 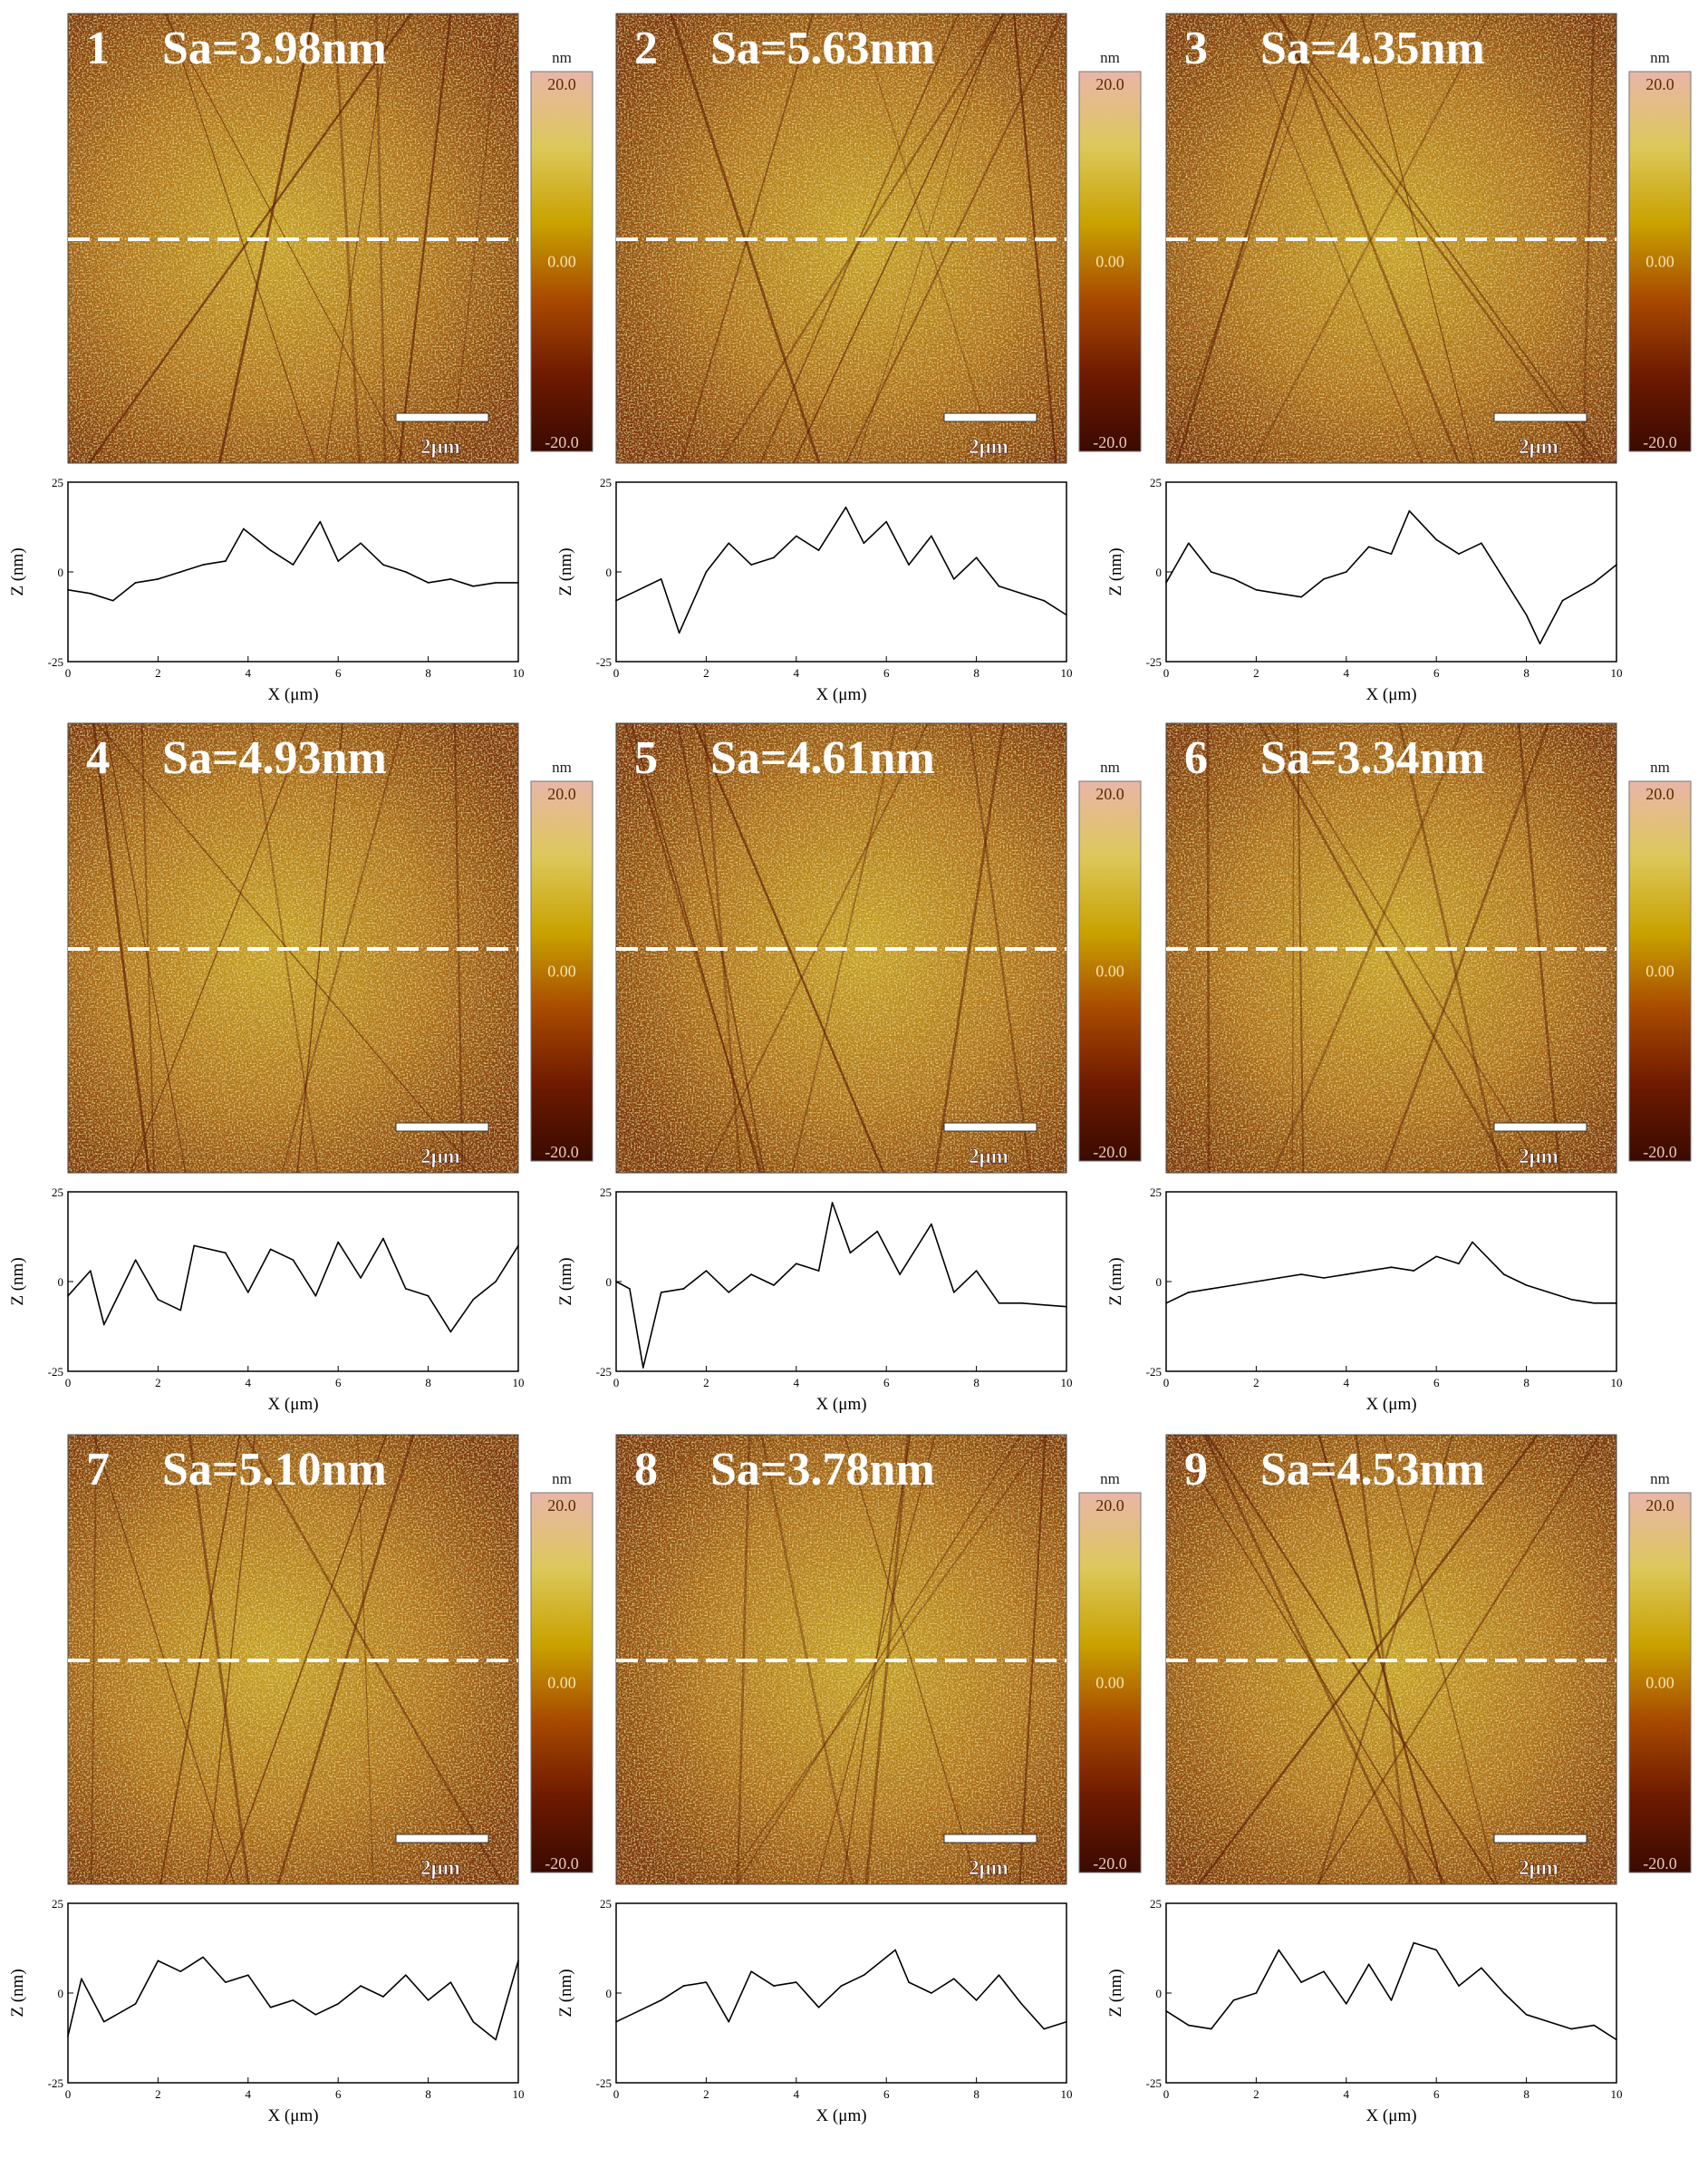 I want to click on y-tick-label: 0, so click(x=61, y=573).